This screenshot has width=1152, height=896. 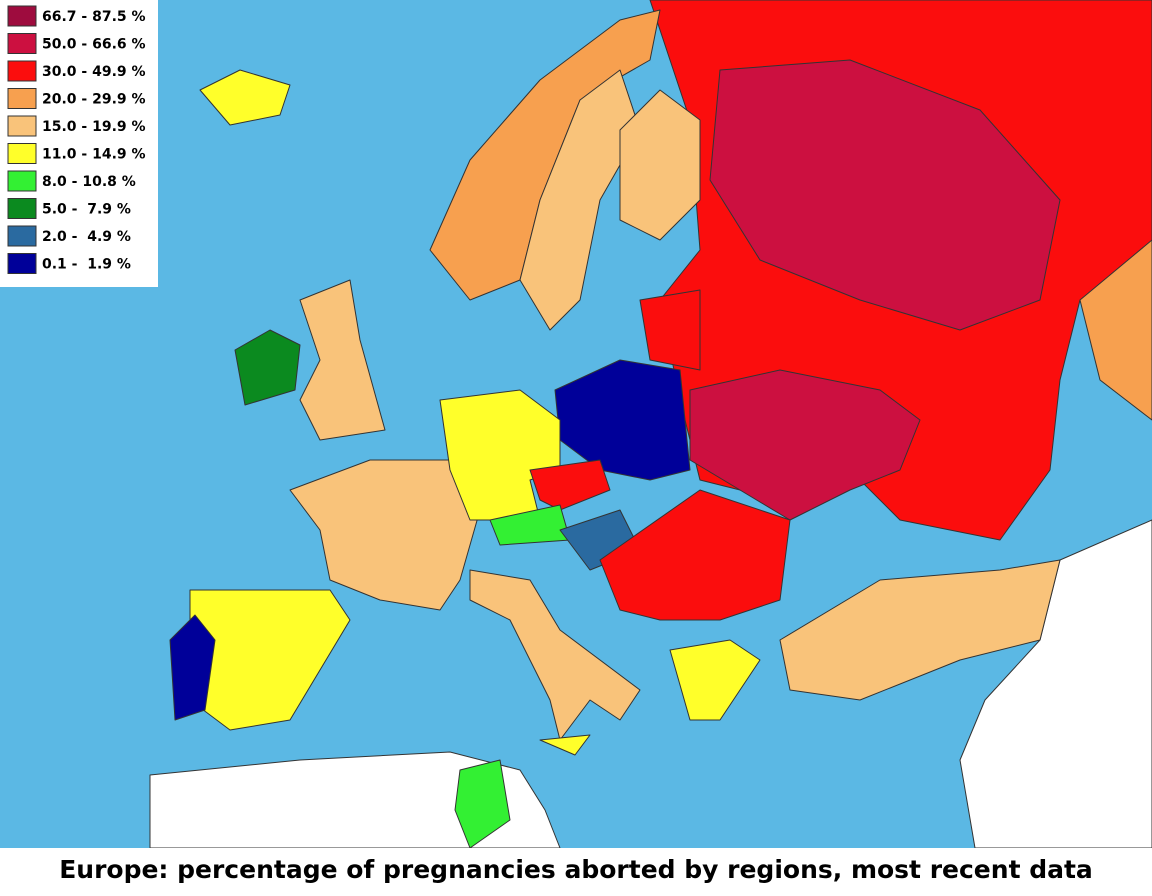 I want to click on italy, so click(x=555, y=655).